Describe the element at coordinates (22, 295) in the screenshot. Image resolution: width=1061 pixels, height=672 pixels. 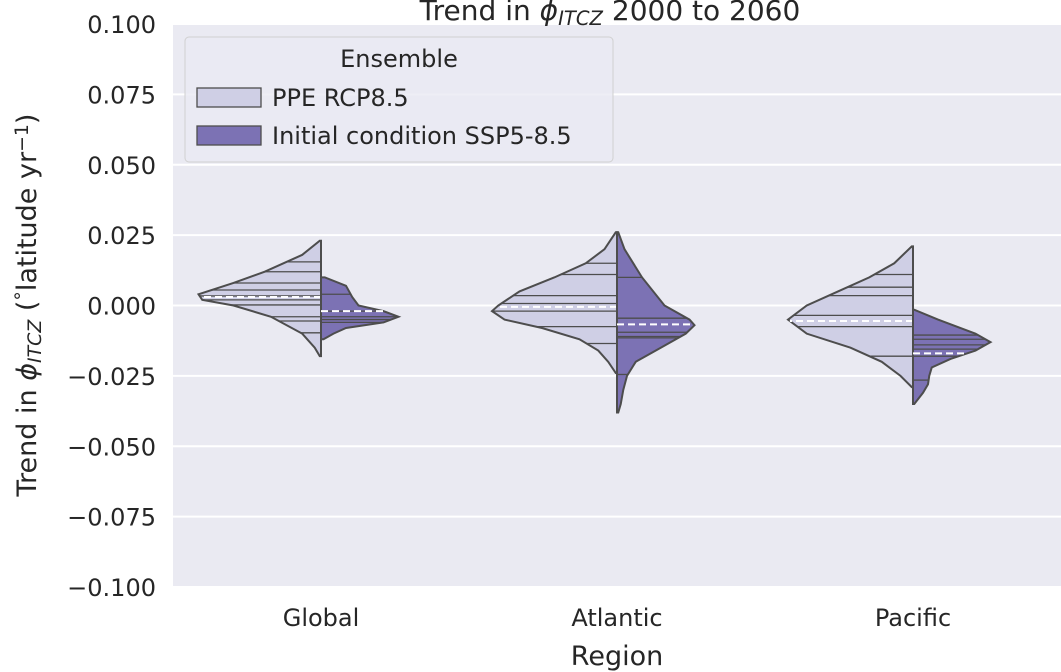
I see `y-axis-label-part: °` at that location.